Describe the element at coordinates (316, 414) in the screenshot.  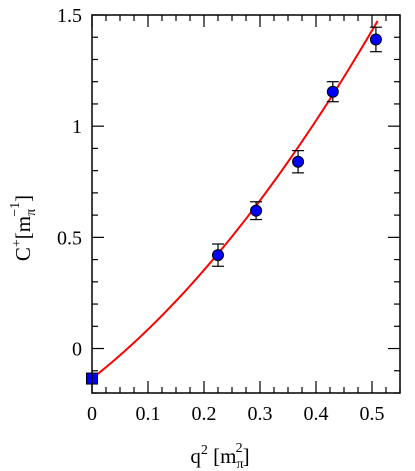
I see `x-tick-label: 0.4` at that location.